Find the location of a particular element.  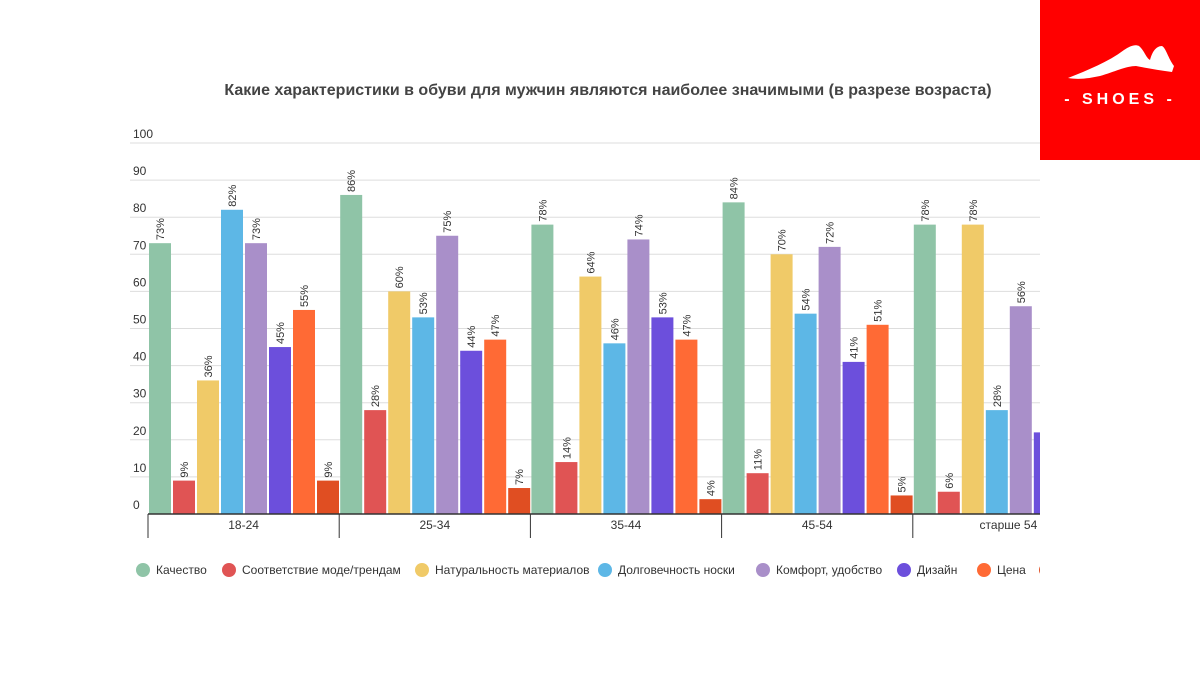

data-label: 11% is located at coordinates (759, 459).